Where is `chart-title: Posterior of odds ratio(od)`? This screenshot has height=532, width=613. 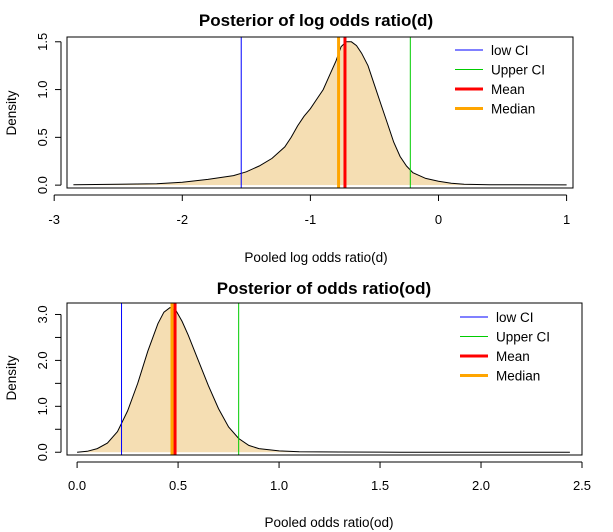
chart-title: Posterior of odds ratio(od) is located at coordinates (324, 288).